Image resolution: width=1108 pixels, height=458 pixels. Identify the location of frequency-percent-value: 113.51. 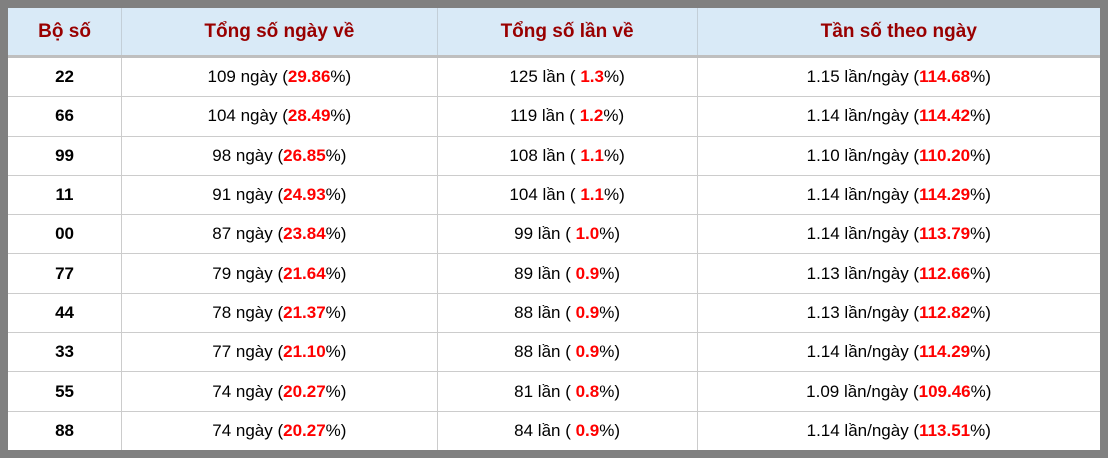
(945, 430).